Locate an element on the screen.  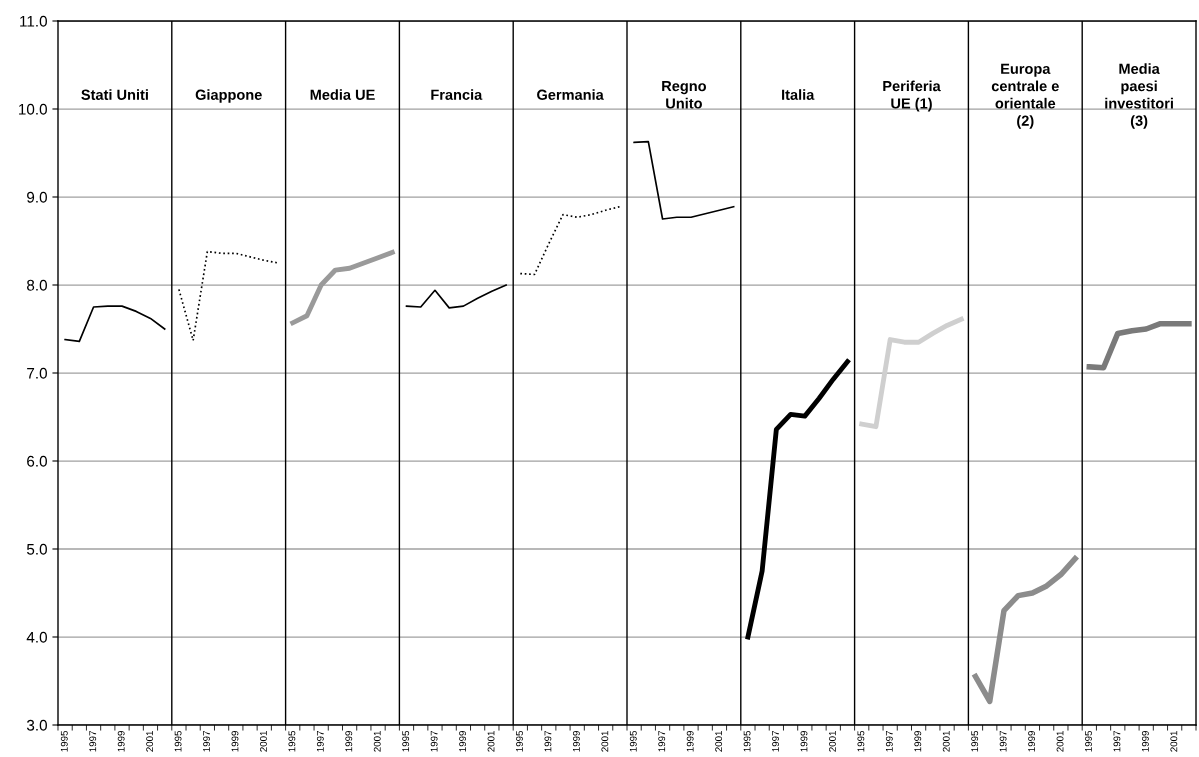
y-tick-label: 9.0 is located at coordinates (37, 197).